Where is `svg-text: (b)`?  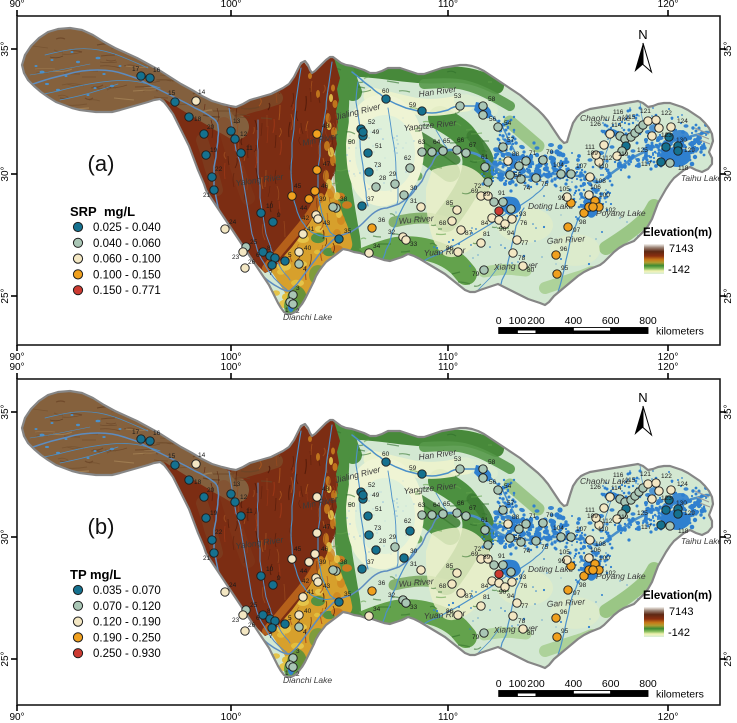
svg-text: (b) is located at coordinates (101, 526).